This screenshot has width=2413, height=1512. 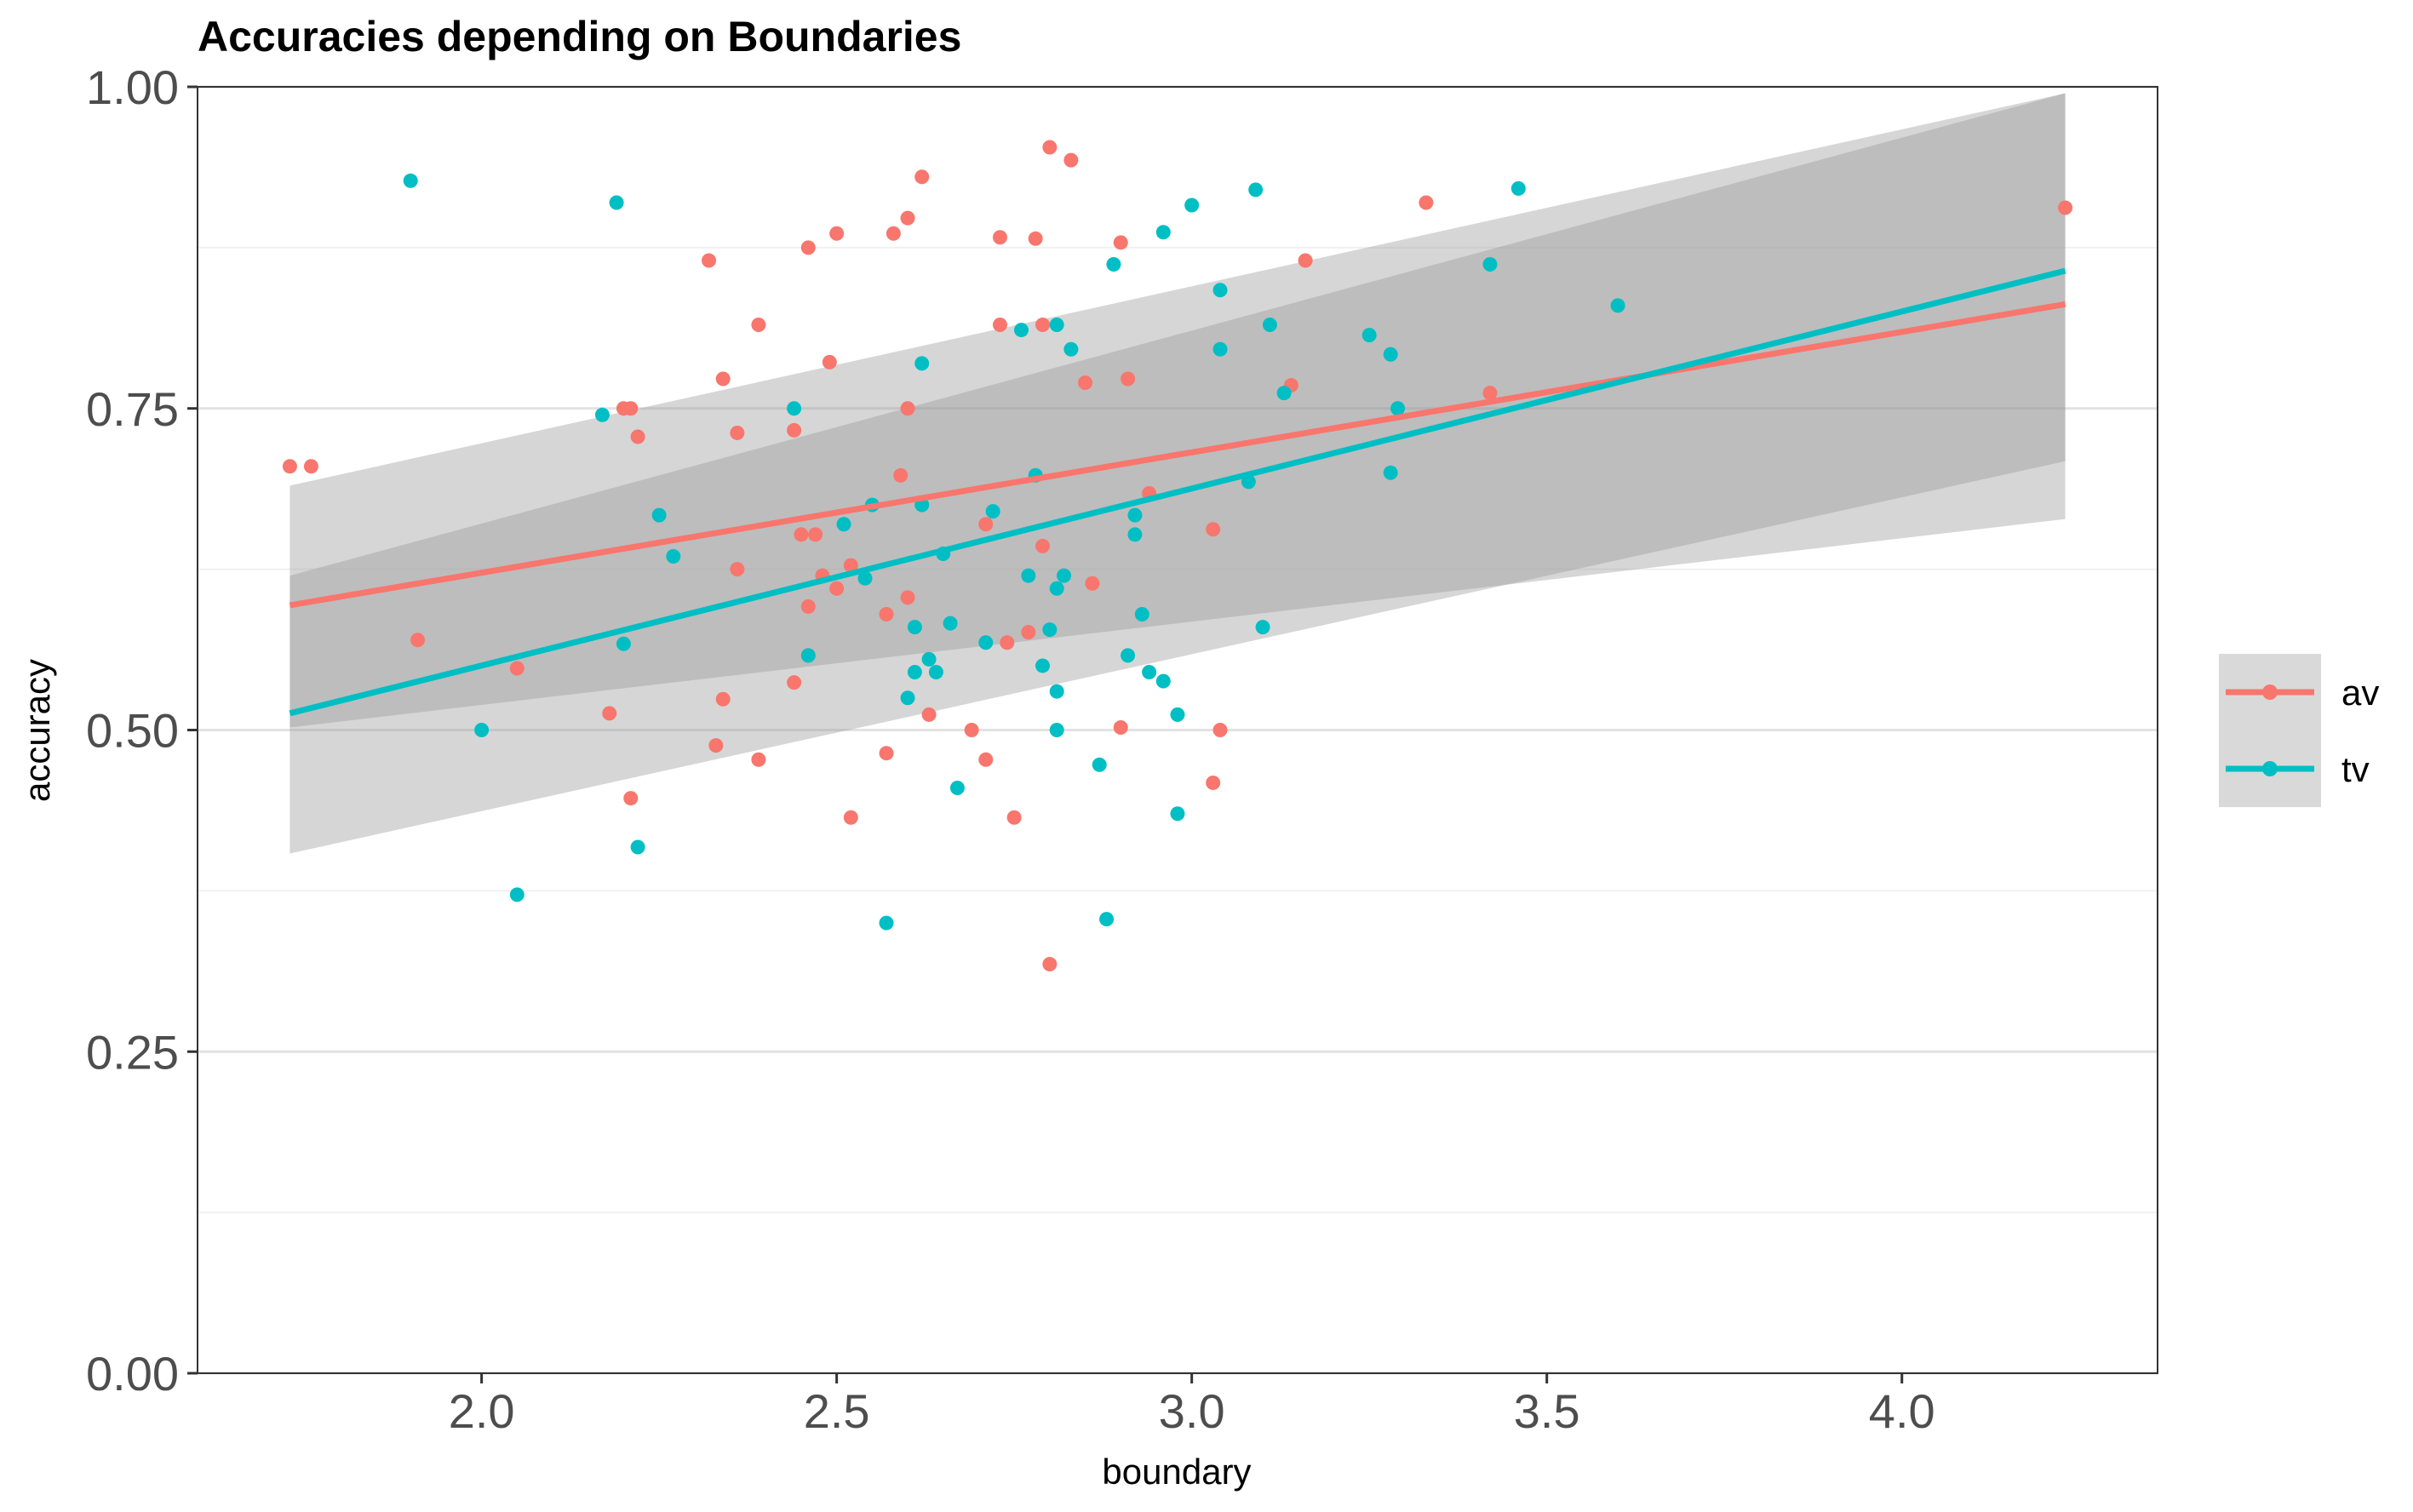 What do you see at coordinates (2360, 693) in the screenshot?
I see `legend-label-av: av` at bounding box center [2360, 693].